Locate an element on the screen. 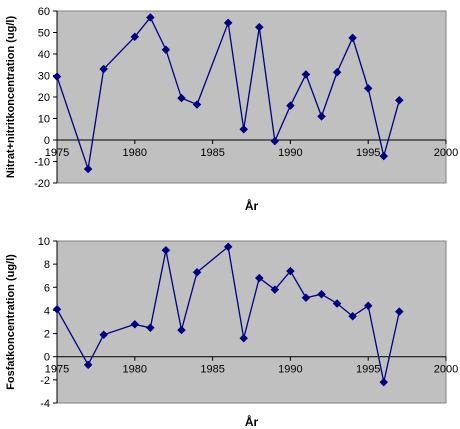  y-tick-label: 40 is located at coordinates (44, 55).